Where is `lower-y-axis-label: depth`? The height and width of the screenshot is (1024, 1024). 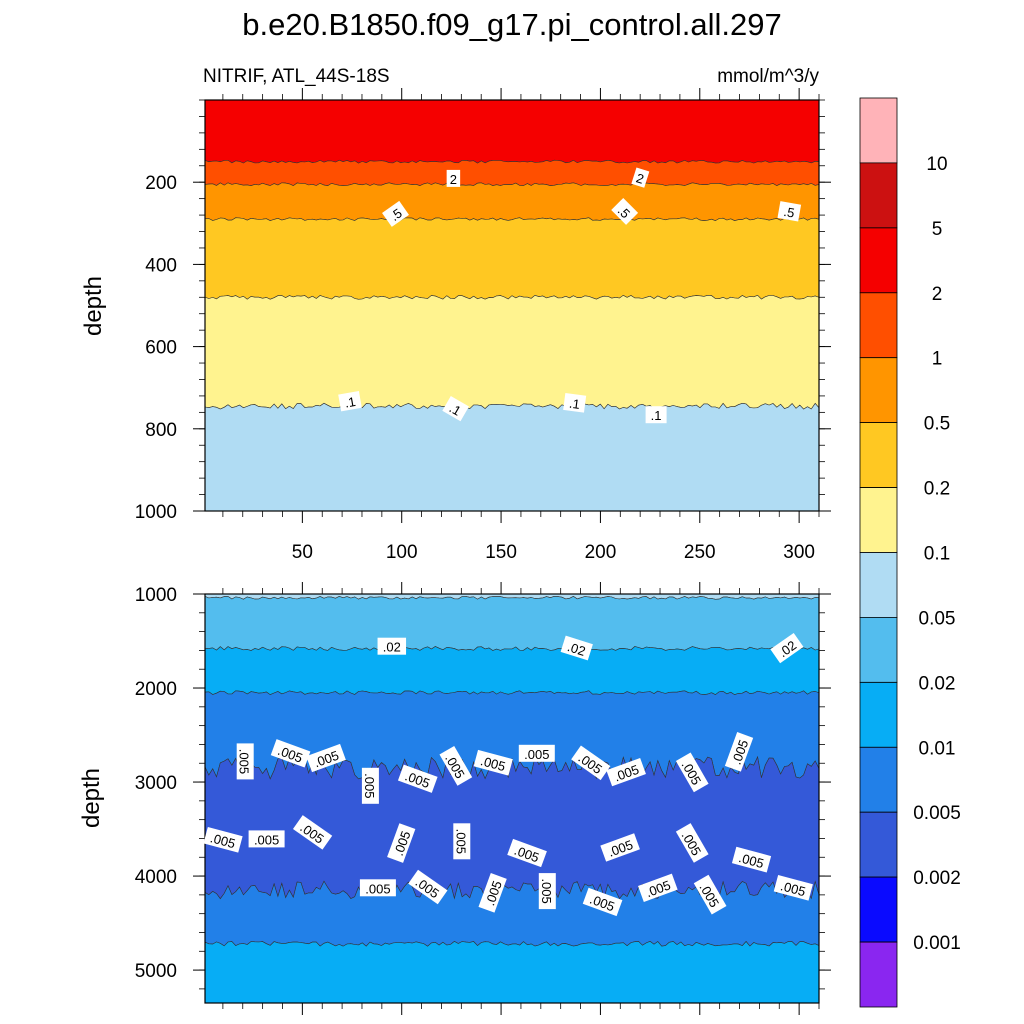
lower-y-axis-label: depth is located at coordinates (91, 798).